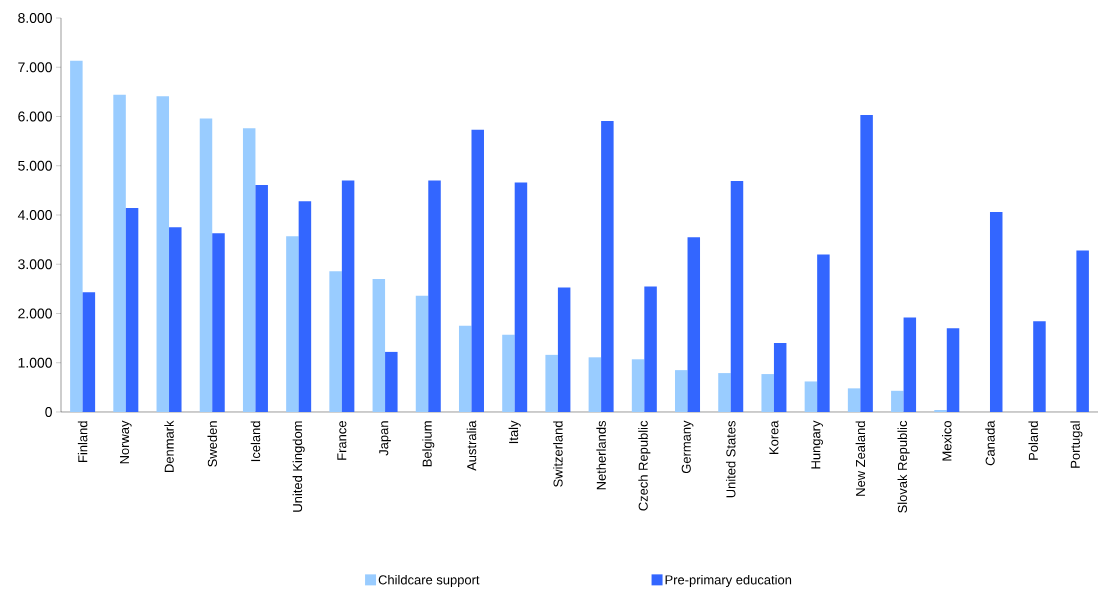 The height and width of the screenshot is (591, 1098). I want to click on y-tick-label: 7.000, so click(35, 67).